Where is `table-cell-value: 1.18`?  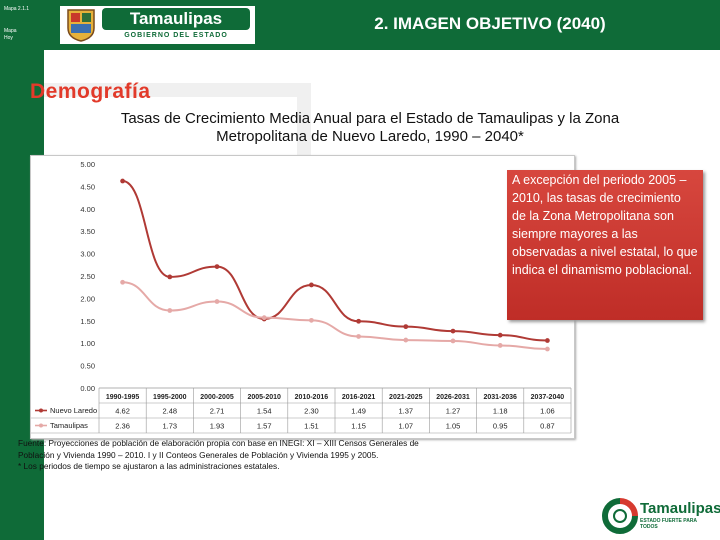
table-cell-value: 1.18 is located at coordinates (500, 411).